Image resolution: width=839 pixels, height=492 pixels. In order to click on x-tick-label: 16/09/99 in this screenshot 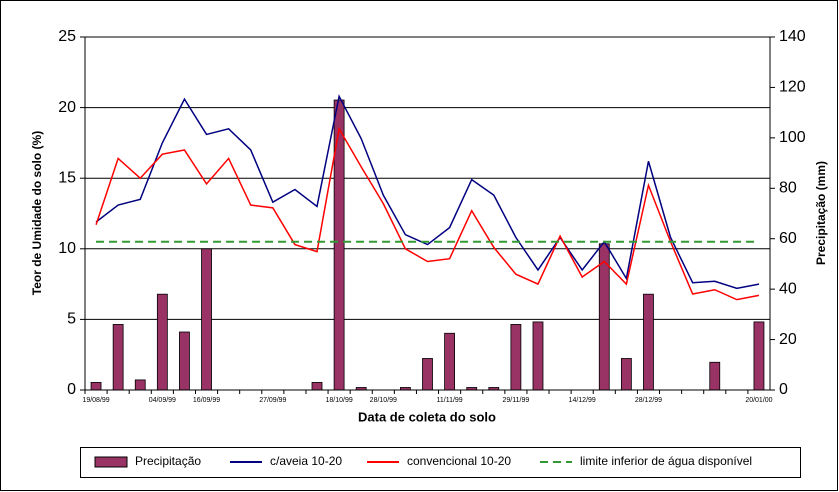, I will do `click(206, 400)`.